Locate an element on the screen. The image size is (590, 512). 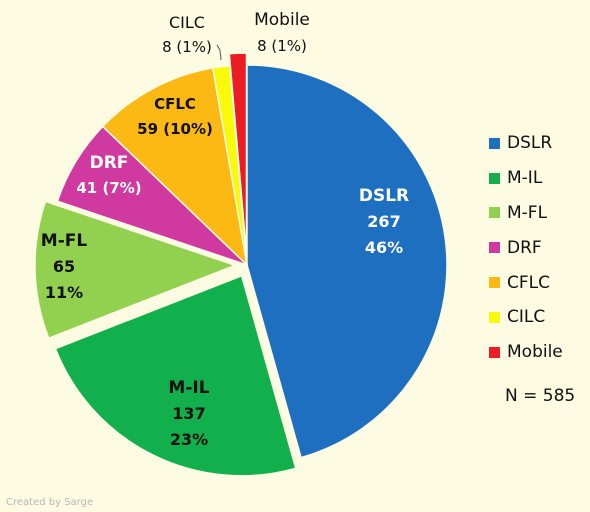
legend-label-m-fl: M-FL is located at coordinates (527, 212).